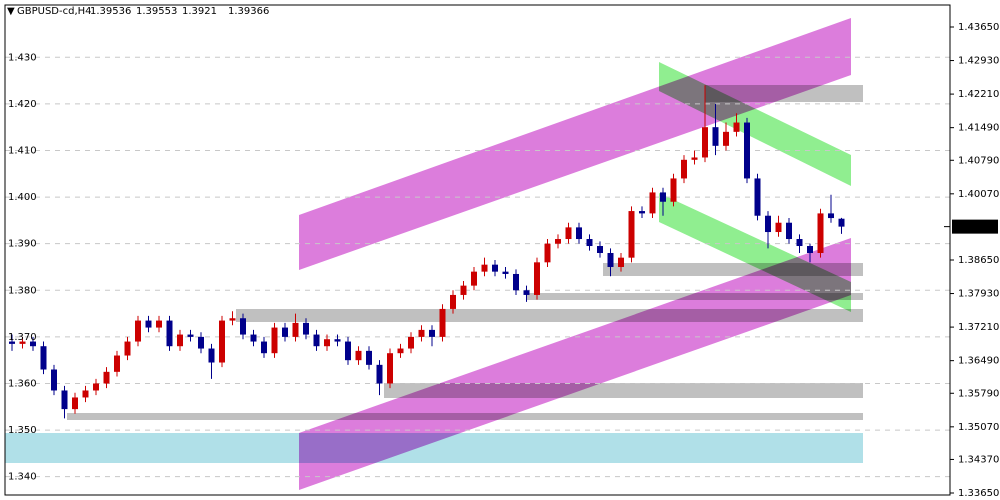 Image resolution: width=1000 pixels, height=500 pixels. I want to click on y2-tick-label: 1.36490, so click(978, 361).